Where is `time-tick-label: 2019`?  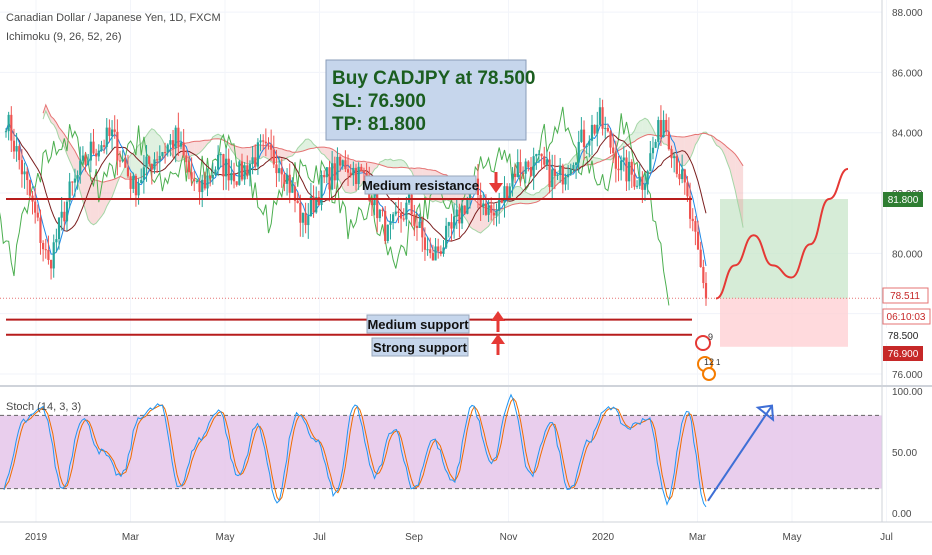 time-tick-label: 2019 is located at coordinates (36, 537).